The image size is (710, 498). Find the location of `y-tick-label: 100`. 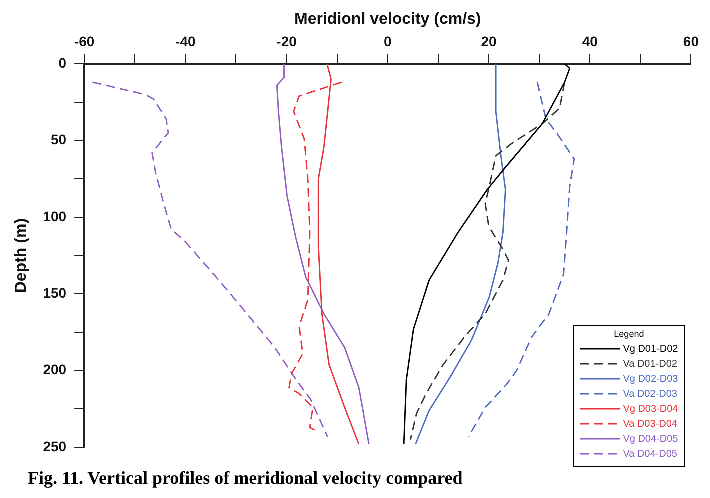

y-tick-label: 100 is located at coordinates (55, 216).